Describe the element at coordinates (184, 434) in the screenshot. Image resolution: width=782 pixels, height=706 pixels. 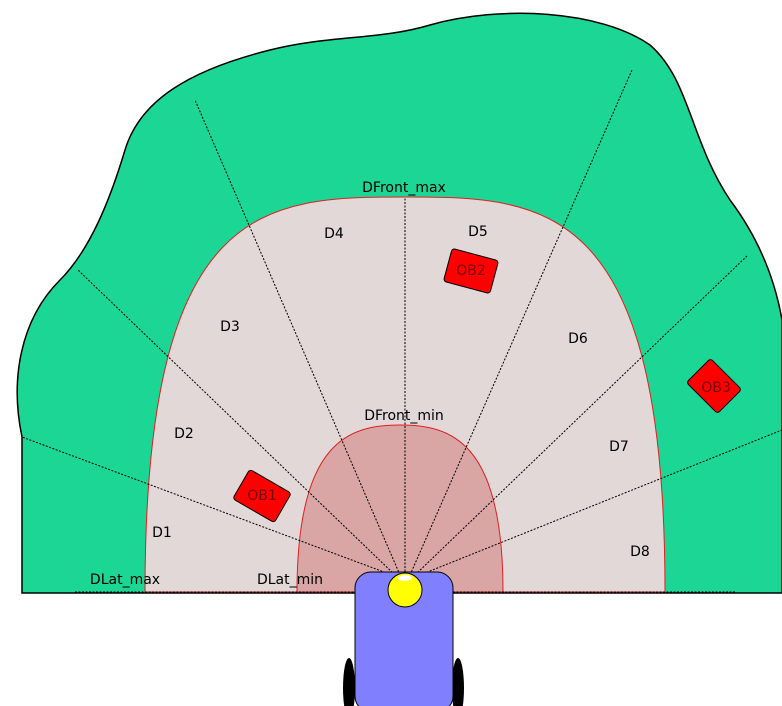
I see `sector-label: D2` at that location.